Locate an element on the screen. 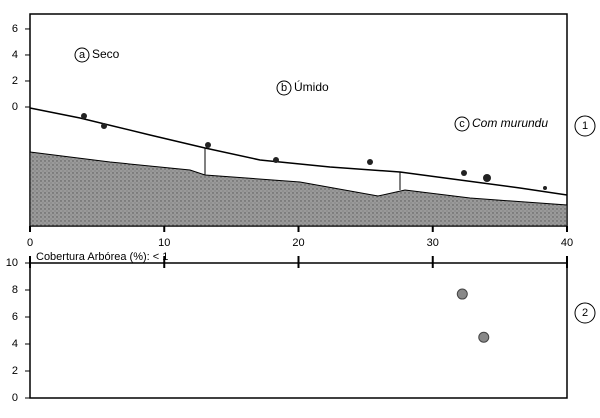 The width and height of the screenshot is (600, 418). y-tick-label: 8 is located at coordinates (15, 290).